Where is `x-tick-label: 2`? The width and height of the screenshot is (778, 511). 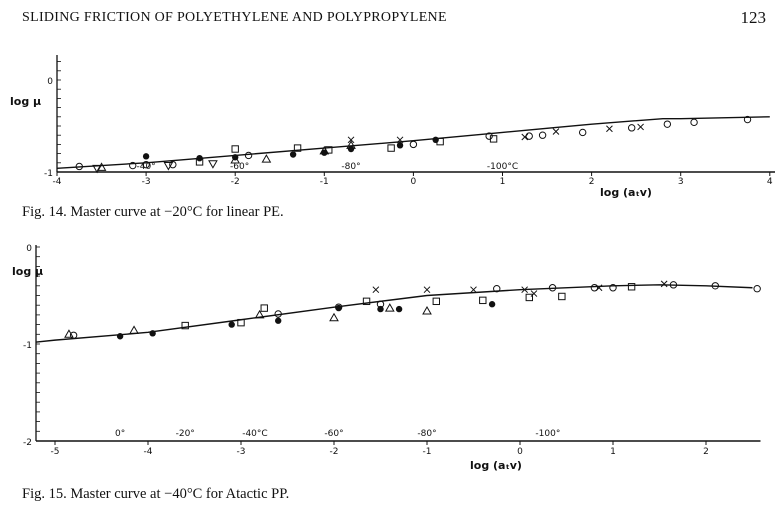 x-tick-label: 2 is located at coordinates (706, 452).